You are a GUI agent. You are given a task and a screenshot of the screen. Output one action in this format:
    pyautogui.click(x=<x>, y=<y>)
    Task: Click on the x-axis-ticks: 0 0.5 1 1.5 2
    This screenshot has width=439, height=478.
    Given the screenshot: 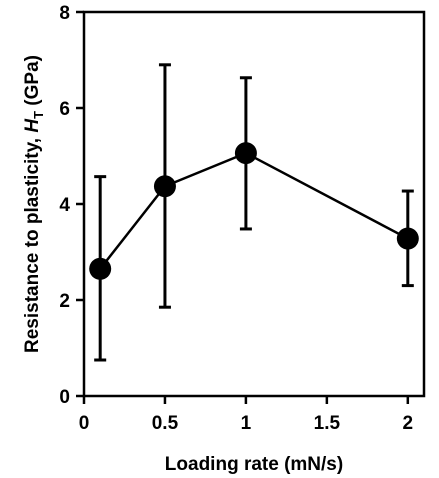 What is the action you would take?
    pyautogui.click(x=246, y=415)
    